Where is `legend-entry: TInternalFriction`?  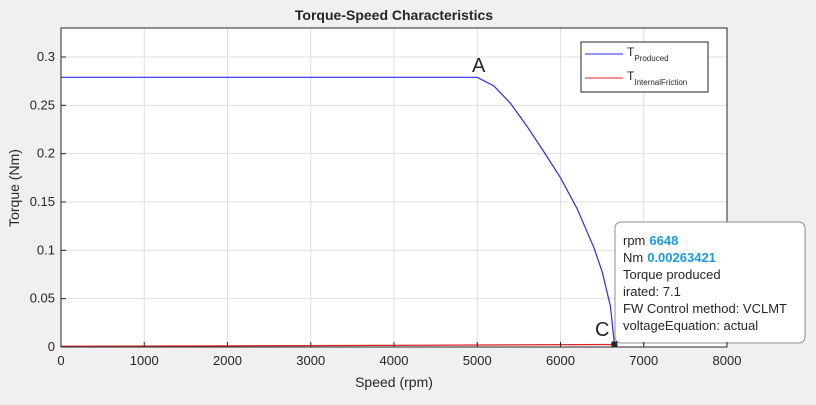
legend-entry: TInternalFriction is located at coordinates (657, 78).